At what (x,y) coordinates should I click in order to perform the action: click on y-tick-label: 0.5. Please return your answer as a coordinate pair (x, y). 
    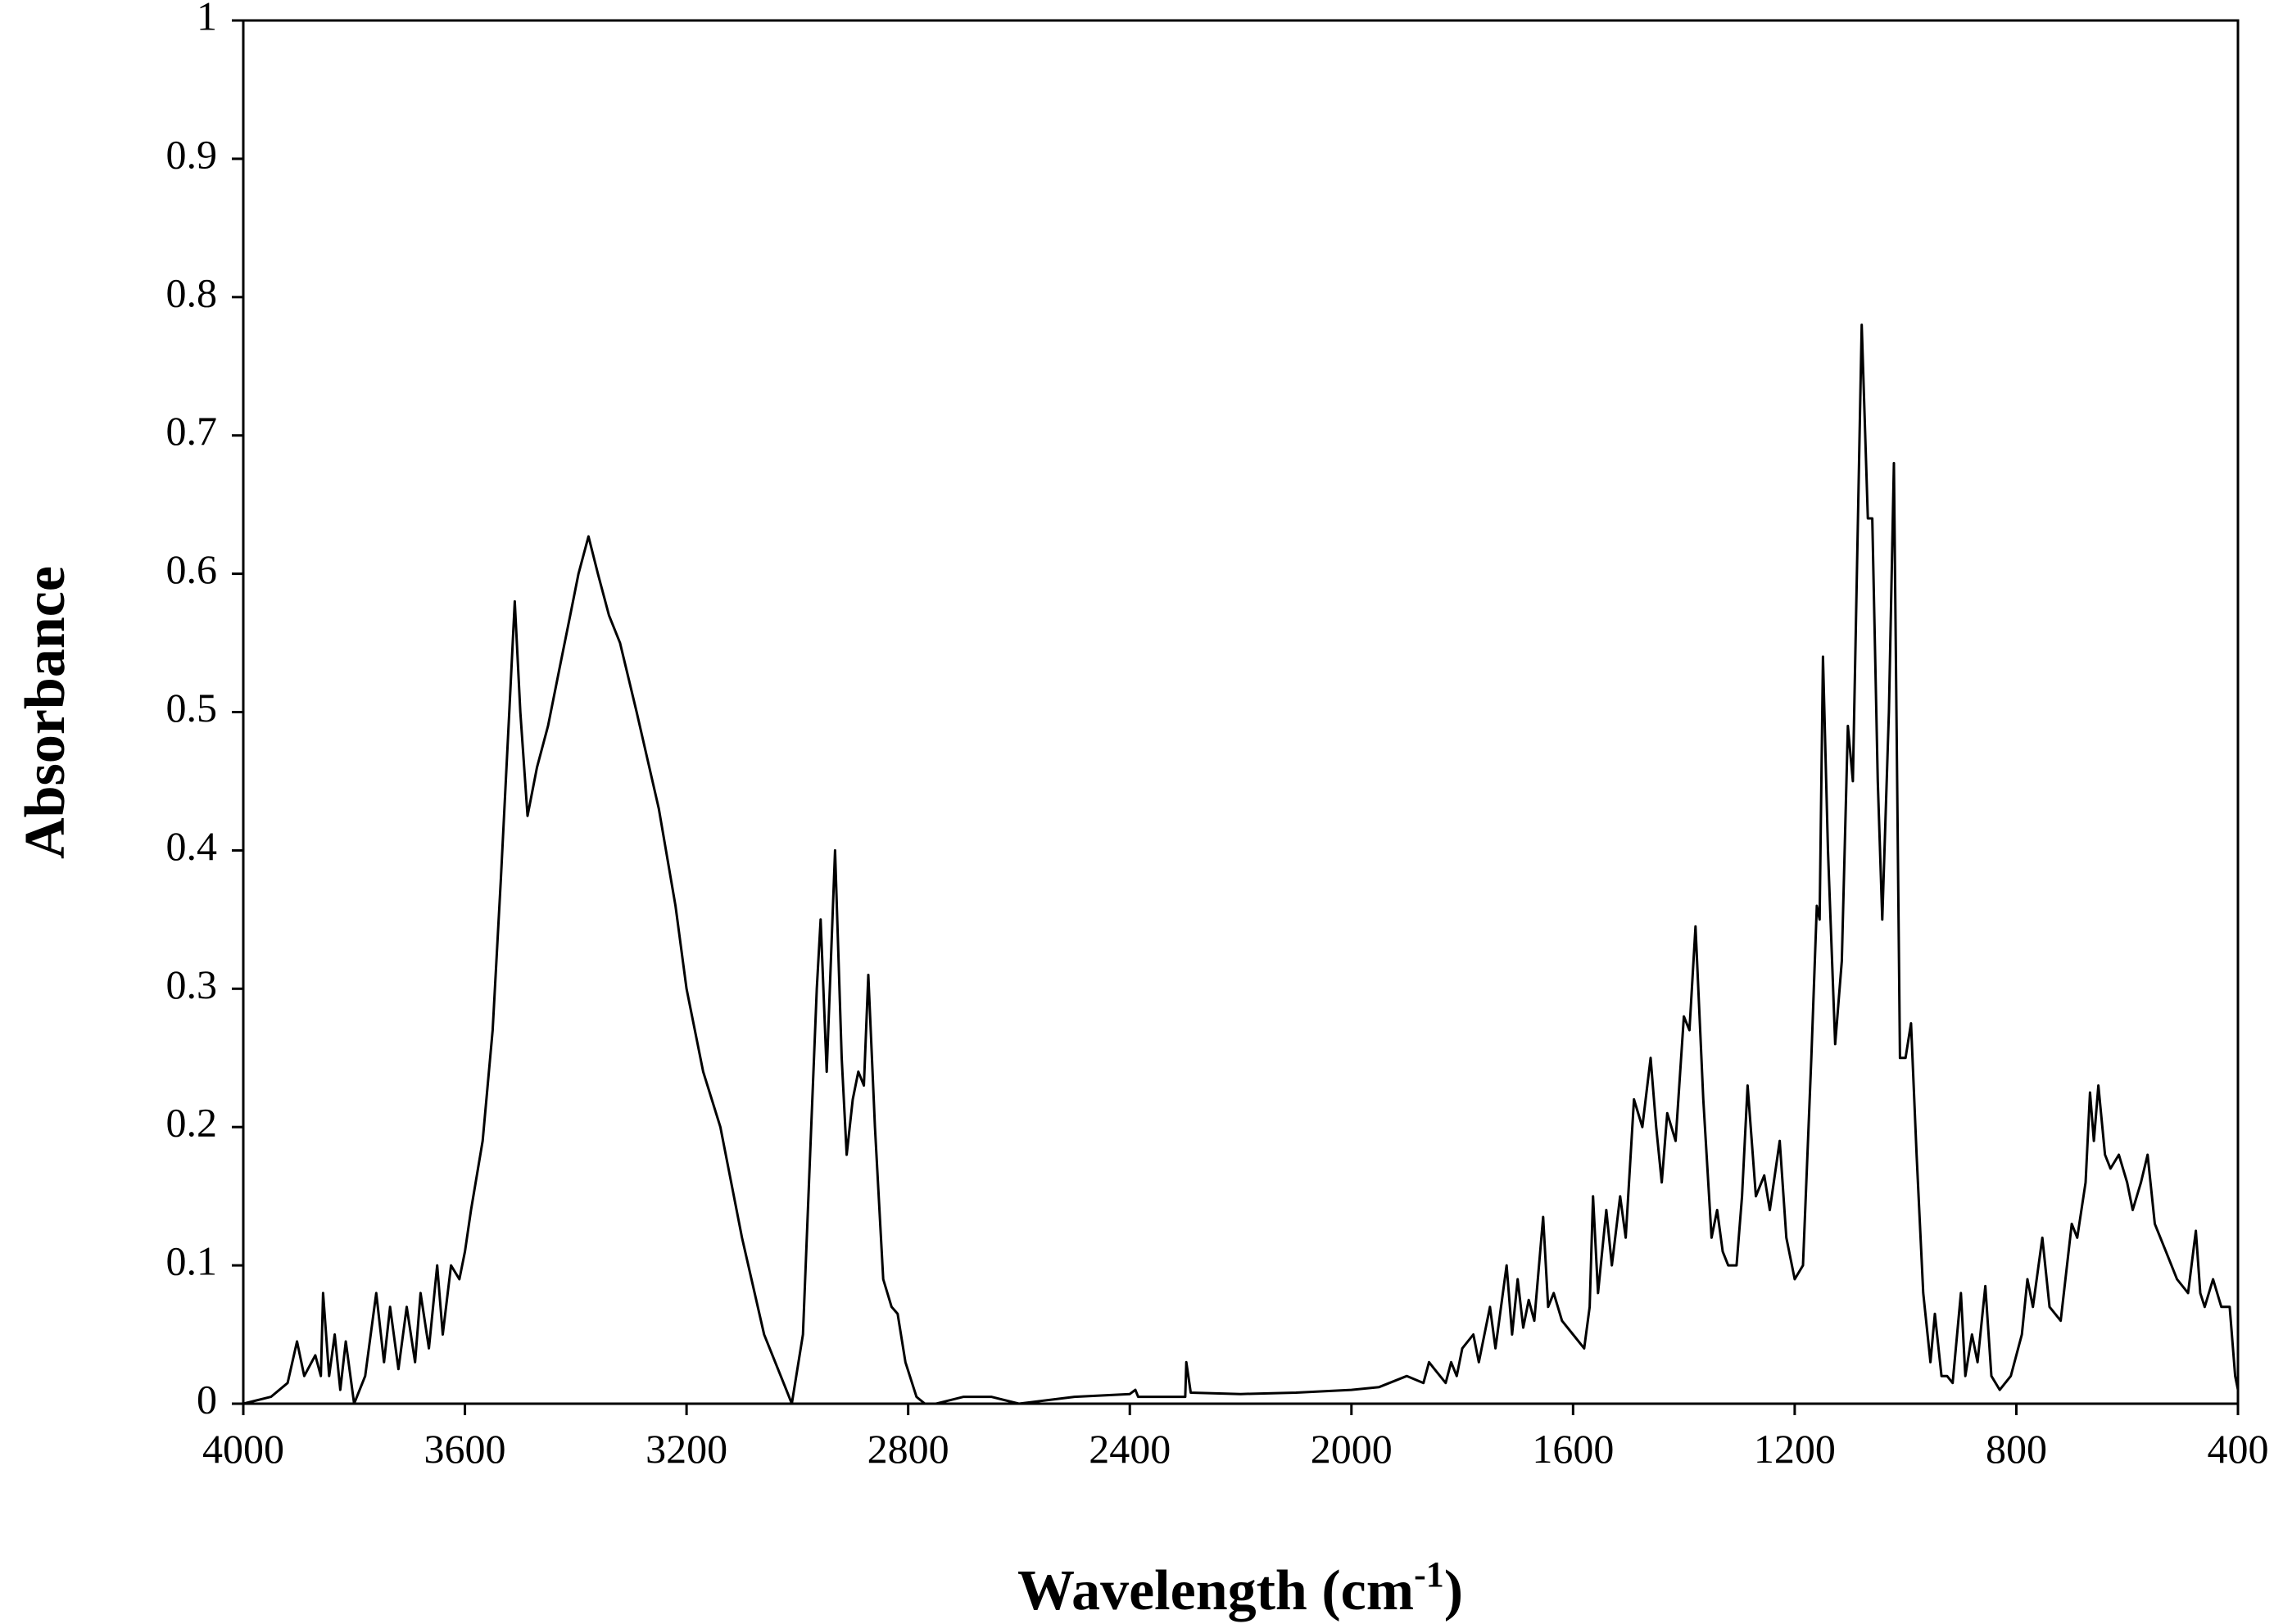
    Looking at the image, I should click on (192, 708).